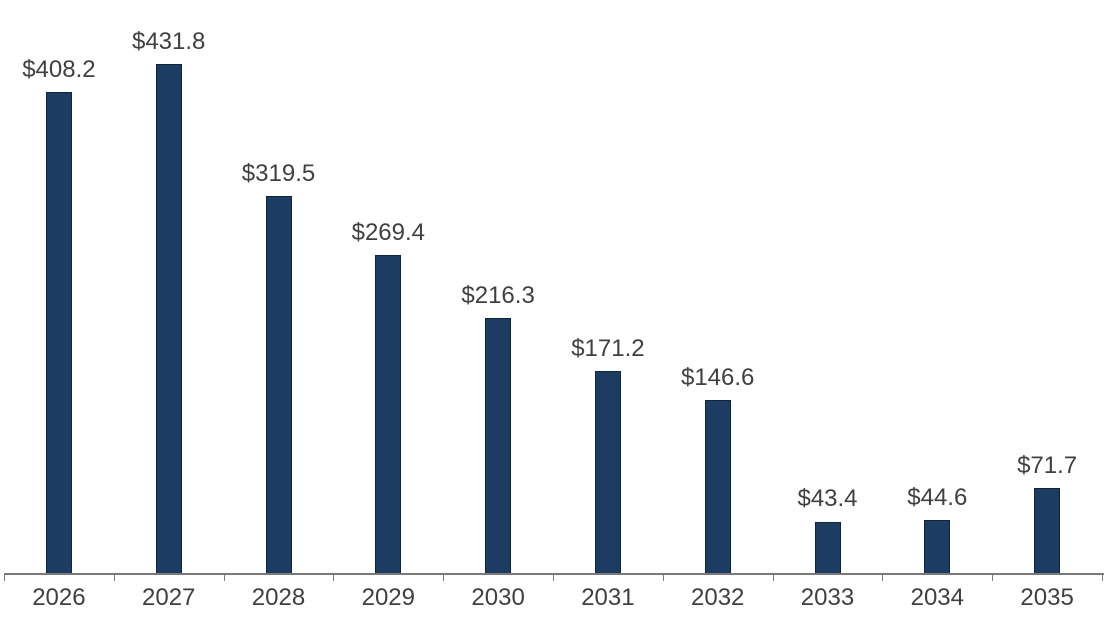 Image resolution: width=1110 pixels, height=624 pixels. I want to click on x-axis-label-2035: 2035, so click(1047, 597).